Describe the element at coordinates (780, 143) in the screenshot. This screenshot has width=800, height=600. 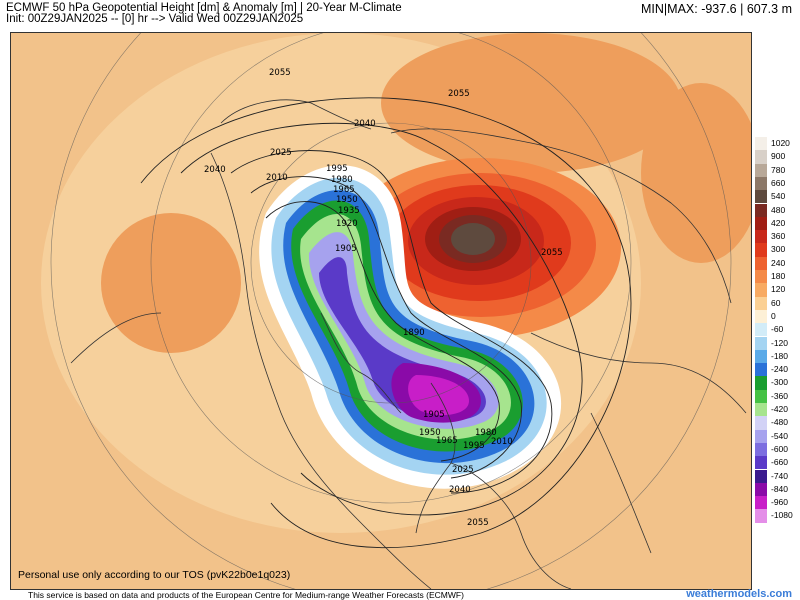
I see `legend-label: 1020` at that location.